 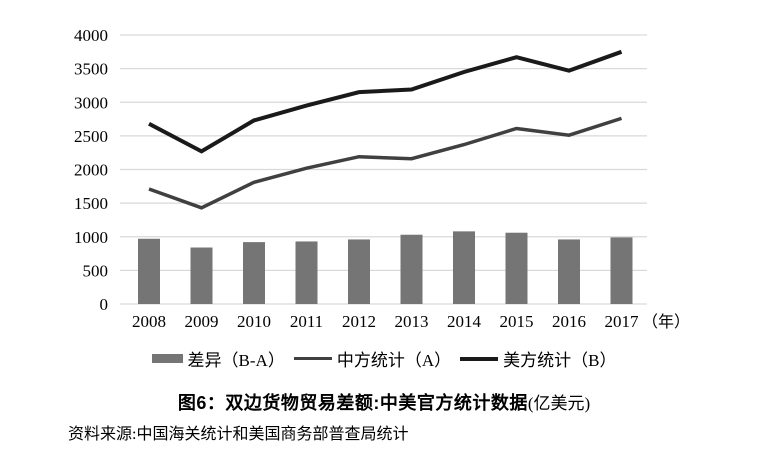 What do you see at coordinates (560, 360) in the screenshot?
I see `legend-label-us: 美方统计（B）` at bounding box center [560, 360].